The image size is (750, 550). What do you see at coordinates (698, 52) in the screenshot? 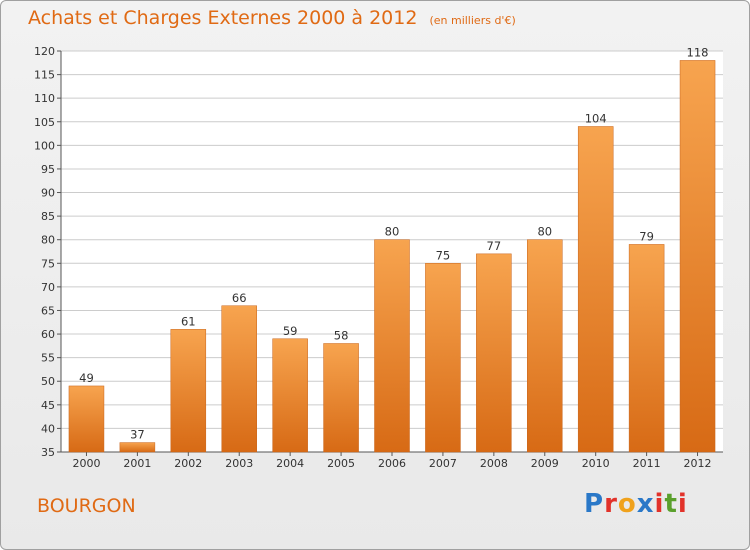
I see `data-label: 118` at bounding box center [698, 52].